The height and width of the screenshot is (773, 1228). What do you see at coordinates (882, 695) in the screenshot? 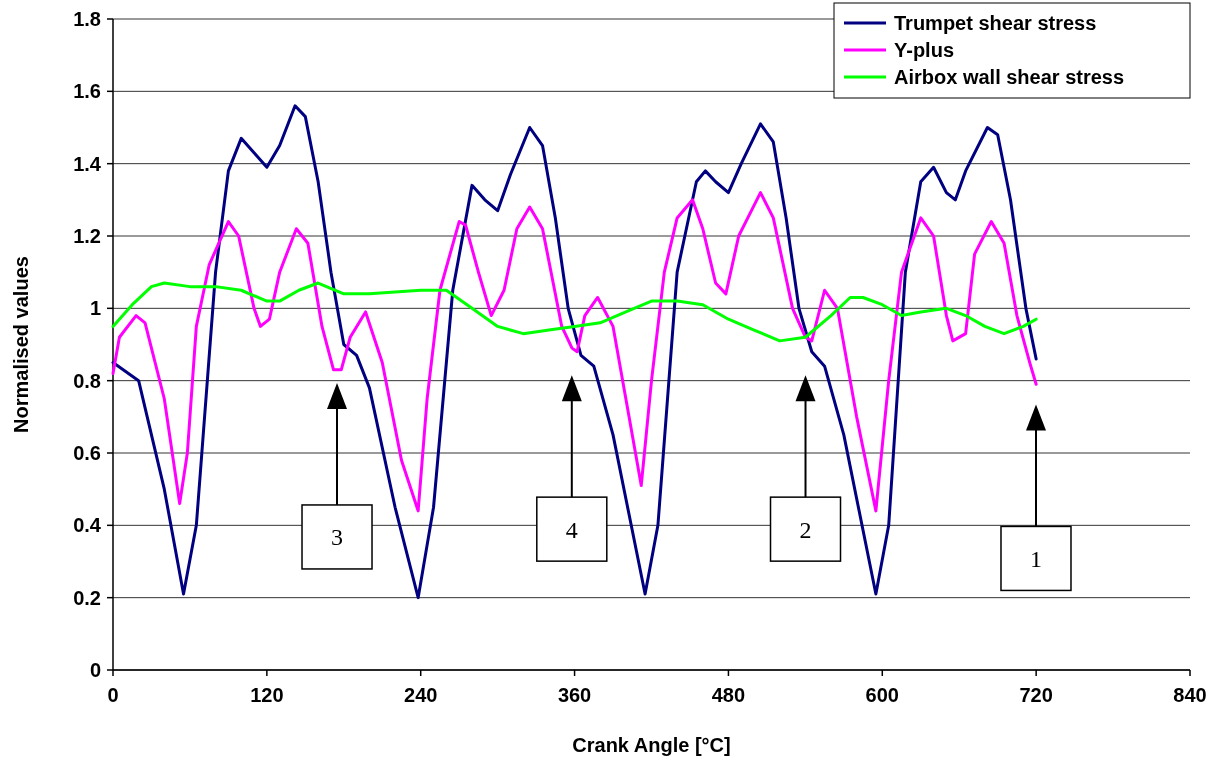
I see `x-tick-label: 600` at bounding box center [882, 695].